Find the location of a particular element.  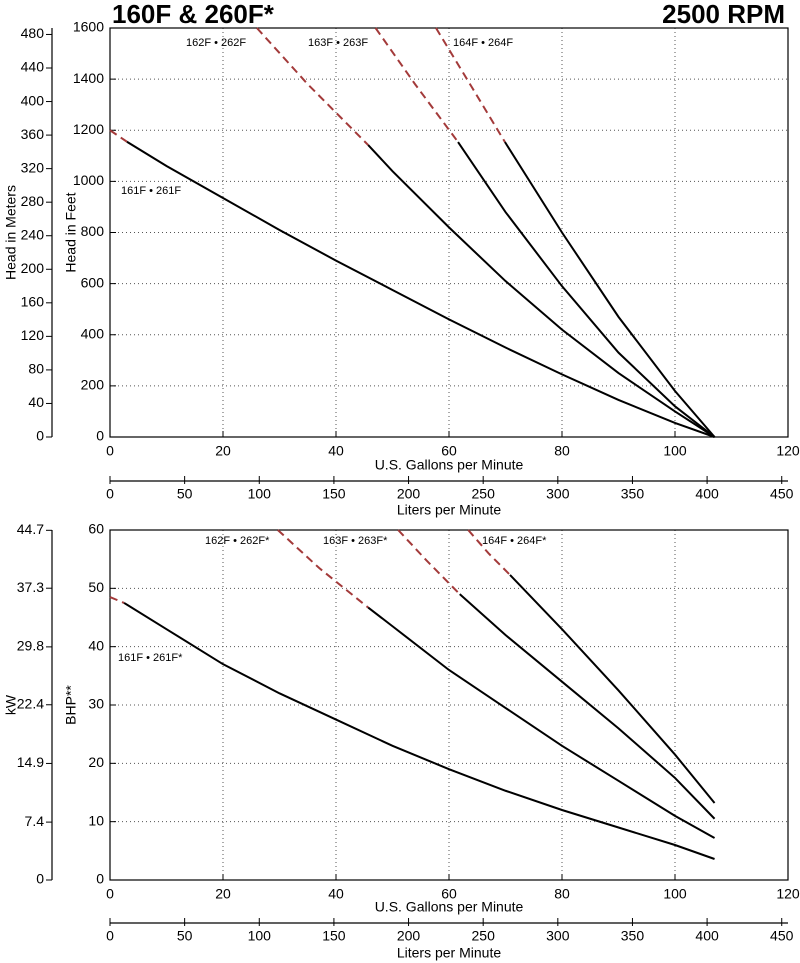

y2-tick-label: 44.7 is located at coordinates (30, 529).